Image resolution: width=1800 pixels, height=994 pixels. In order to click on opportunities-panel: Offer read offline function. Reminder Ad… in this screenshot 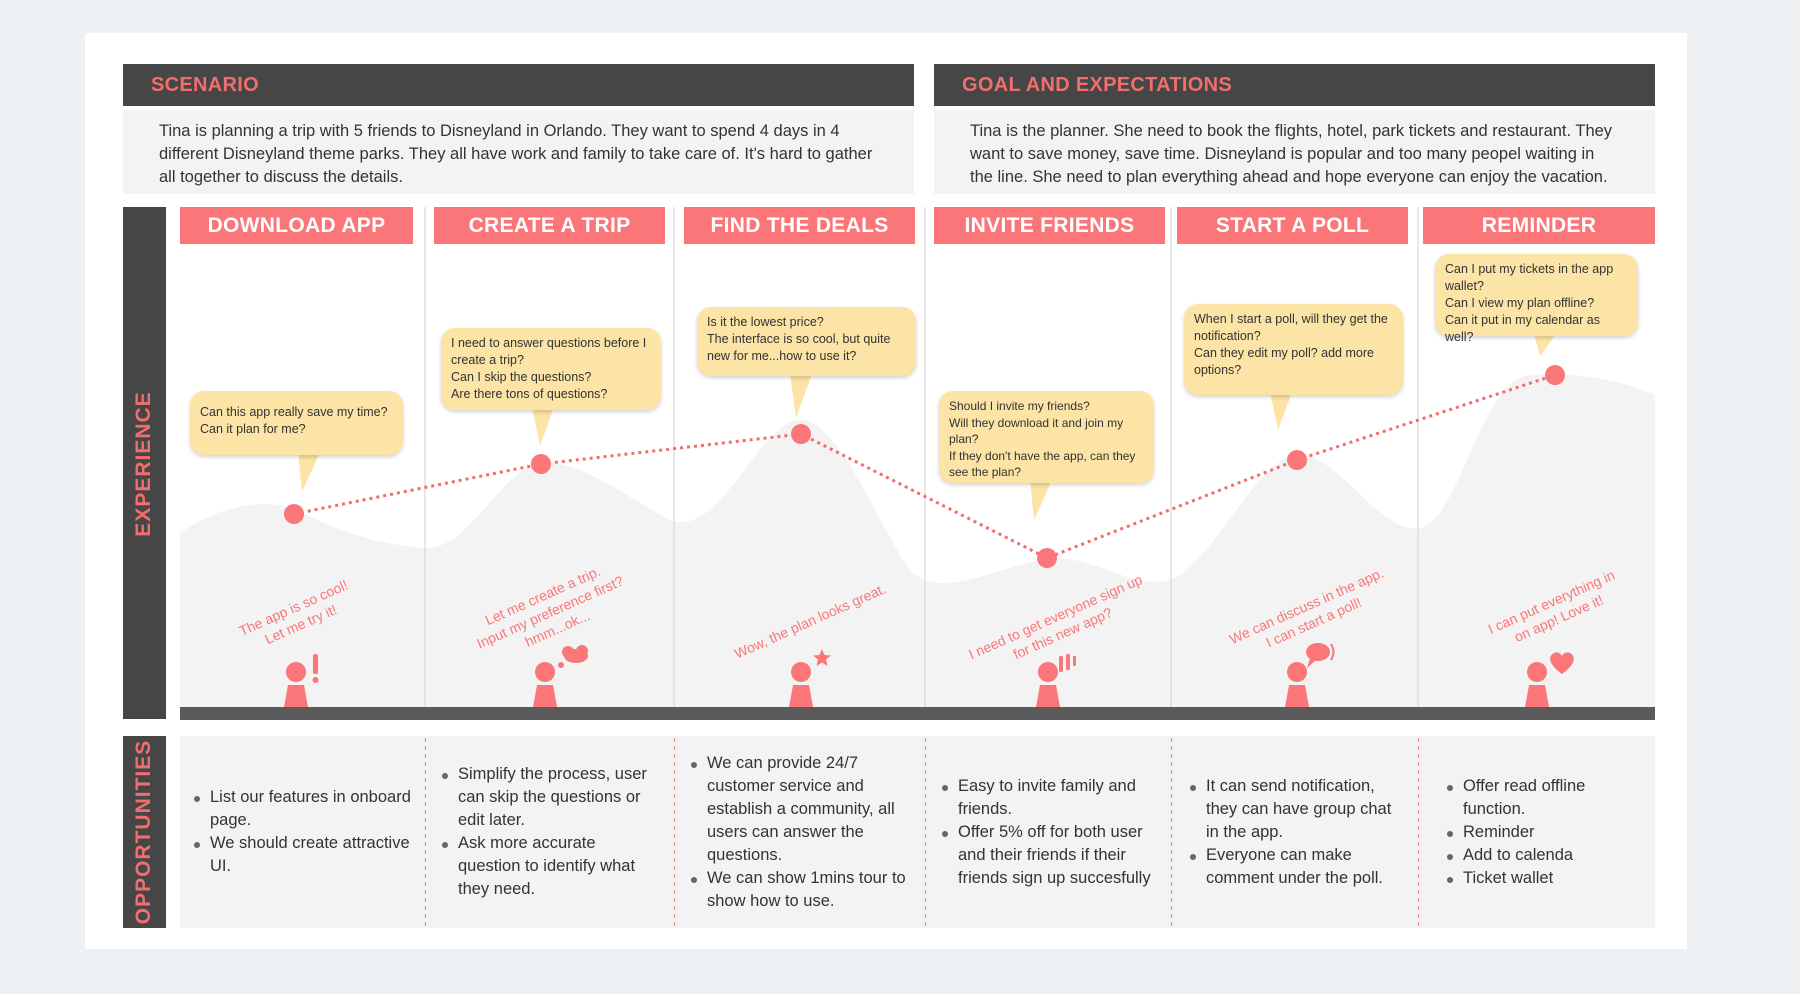, I will do `click(1537, 832)`.